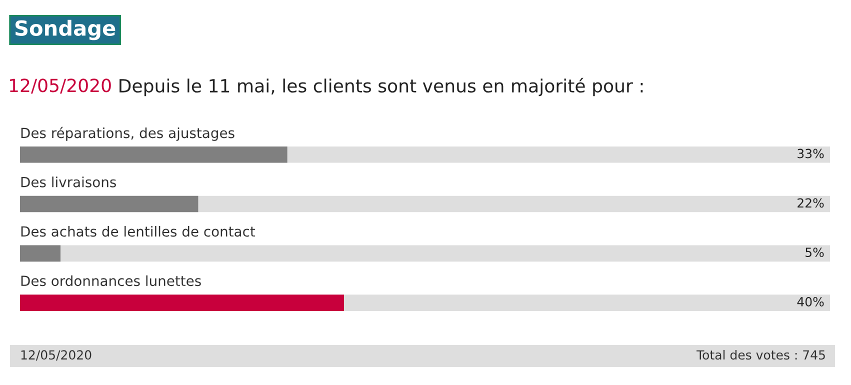 This screenshot has width=851, height=385. What do you see at coordinates (138, 231) in the screenshot?
I see `y-tick-label: Des achats de lentilles de contact` at bounding box center [138, 231].